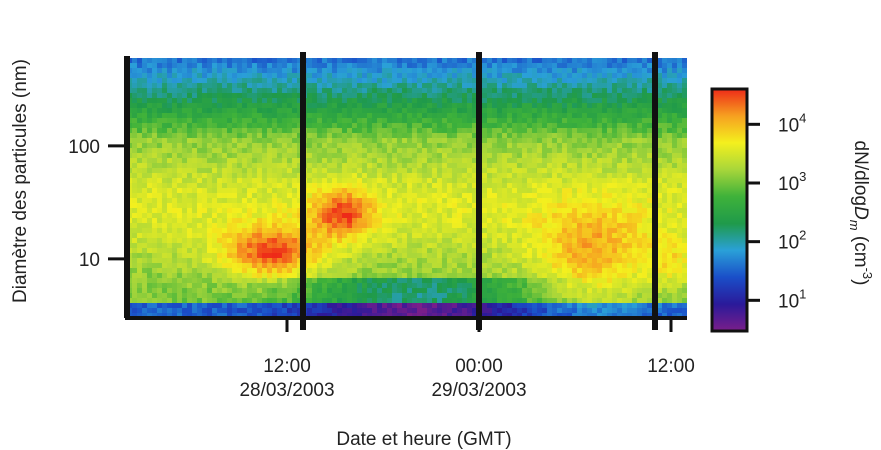 The image size is (881, 450). I want to click on x-axis-title: Date et heure (GMT), so click(423, 439).